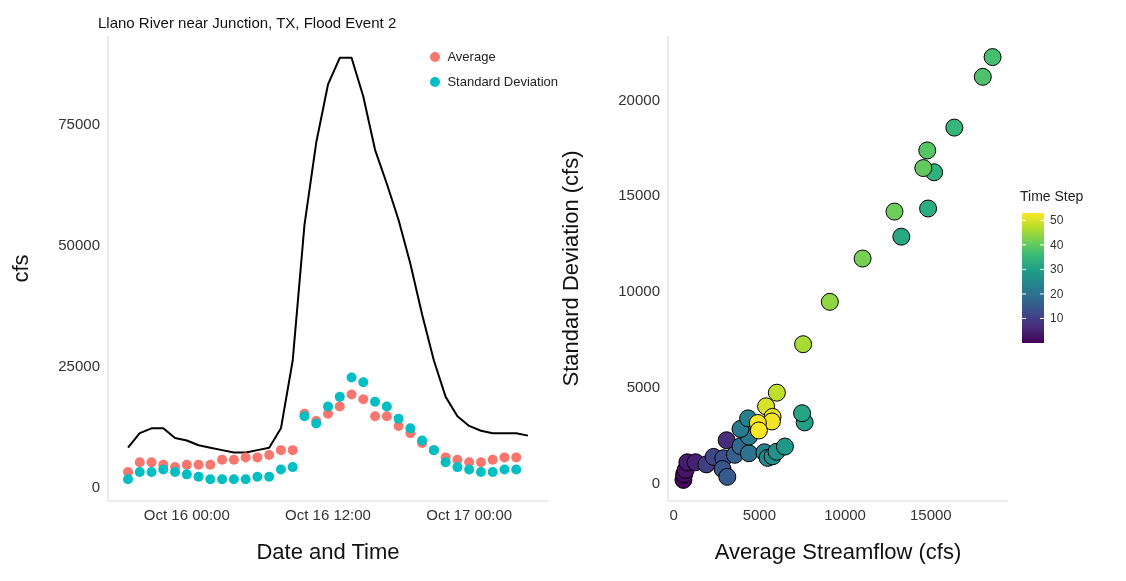  Describe the element at coordinates (469, 514) in the screenshot. I see `x-tick-label: Oct 17 00:00` at that location.